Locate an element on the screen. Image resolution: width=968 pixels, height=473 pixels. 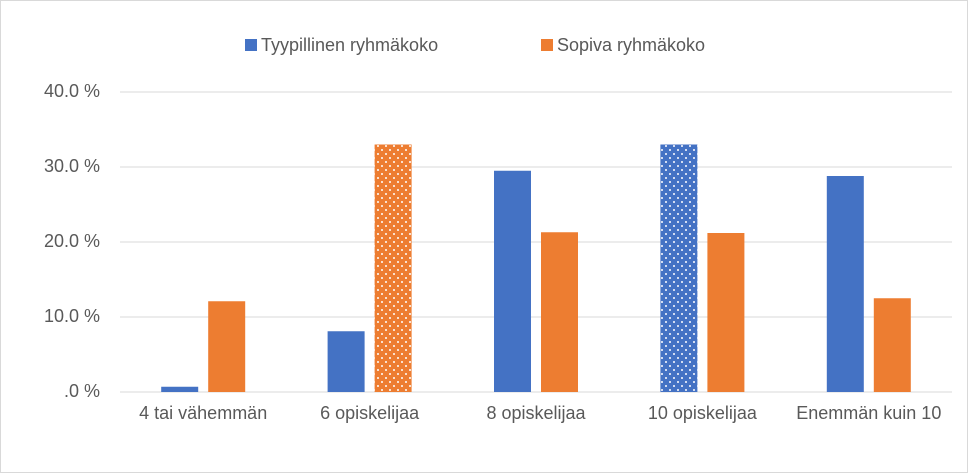
x-tick-label: Enemmän kuin 10 is located at coordinates (869, 413).